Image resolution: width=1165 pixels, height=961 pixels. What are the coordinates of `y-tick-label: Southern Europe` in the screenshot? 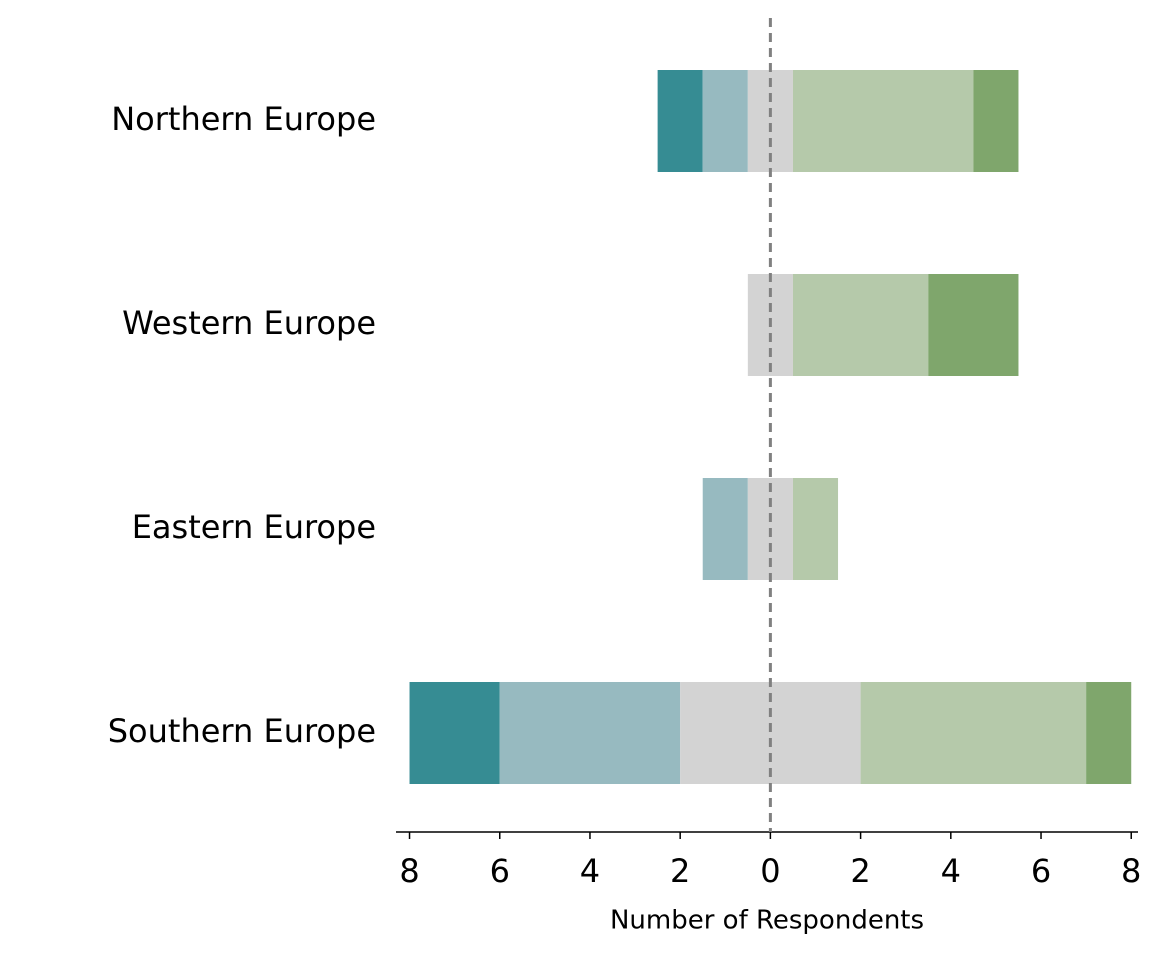 It's located at (242, 731).